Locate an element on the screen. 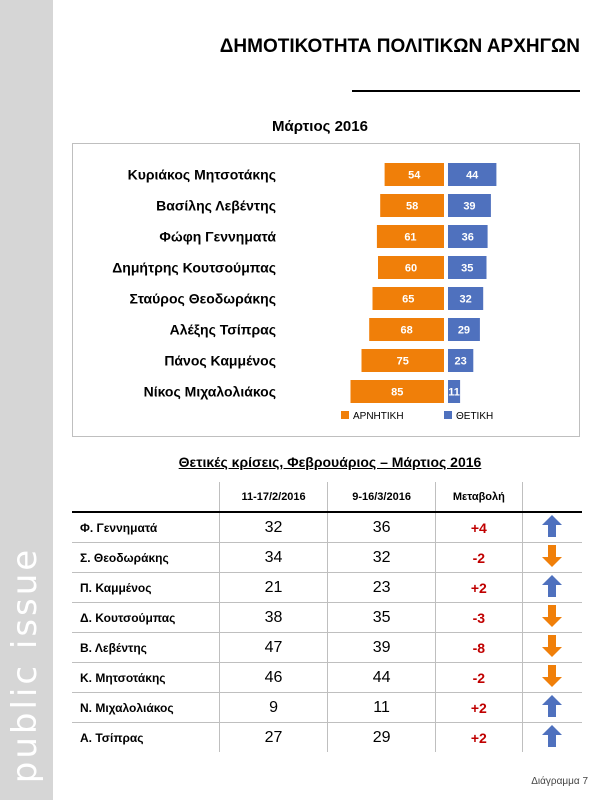 This screenshot has width=600, height=805. positive-value-label: 35 is located at coordinates (467, 269).